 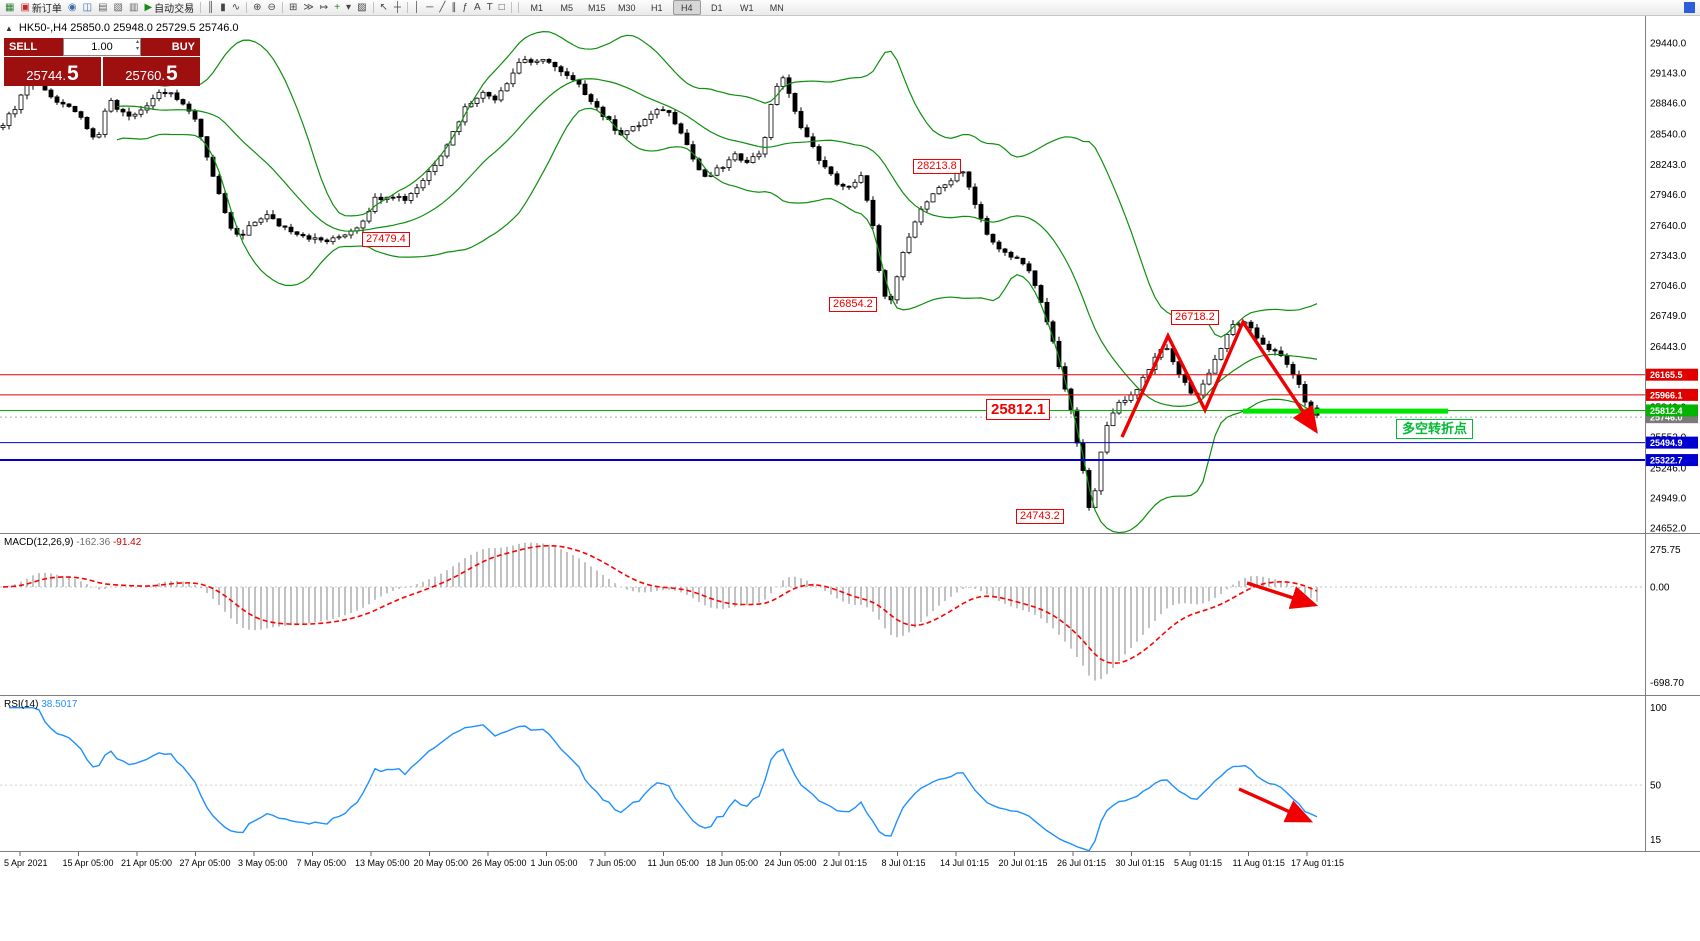 What do you see at coordinates (174, 9) in the screenshot?
I see `auto-trading-button-label: 自动交易` at bounding box center [174, 9].